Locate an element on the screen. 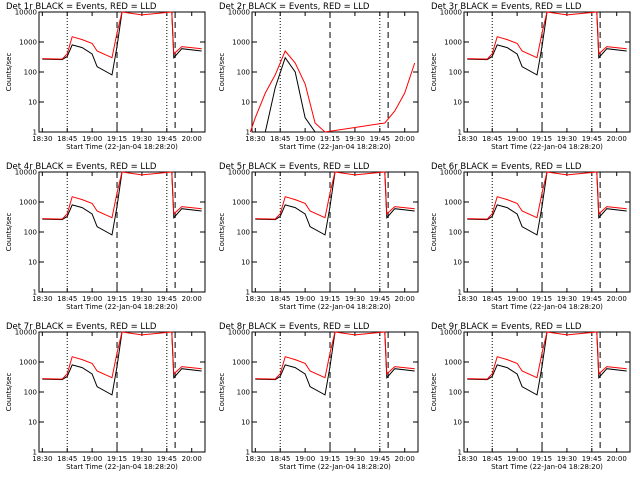  chart-title: Det 2r BLACK = Events, RED = LLD is located at coordinates (294, 7).